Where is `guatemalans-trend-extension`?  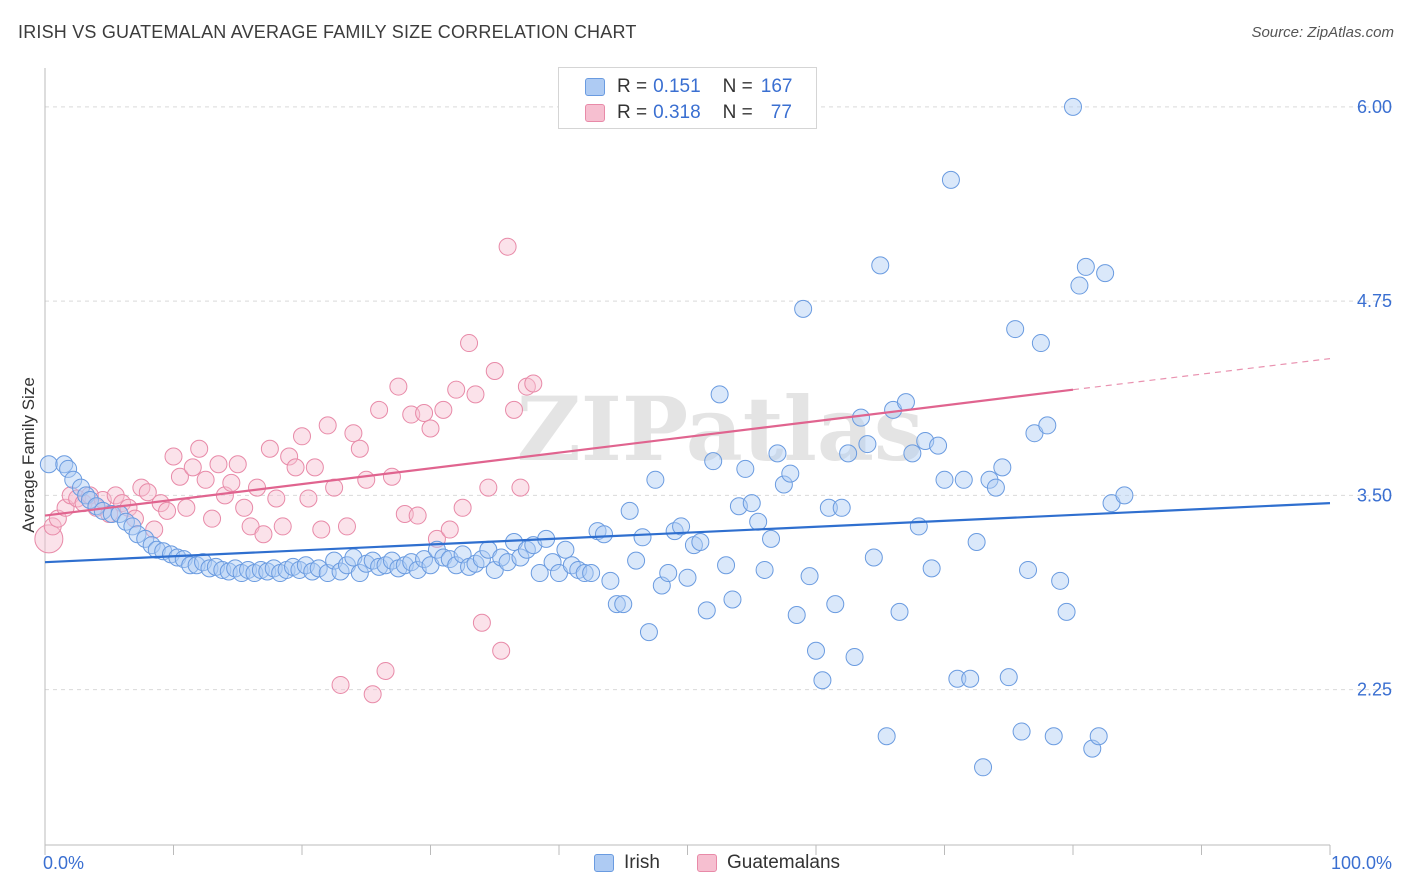 guatemalans-trend-extension is located at coordinates (1201, 374).